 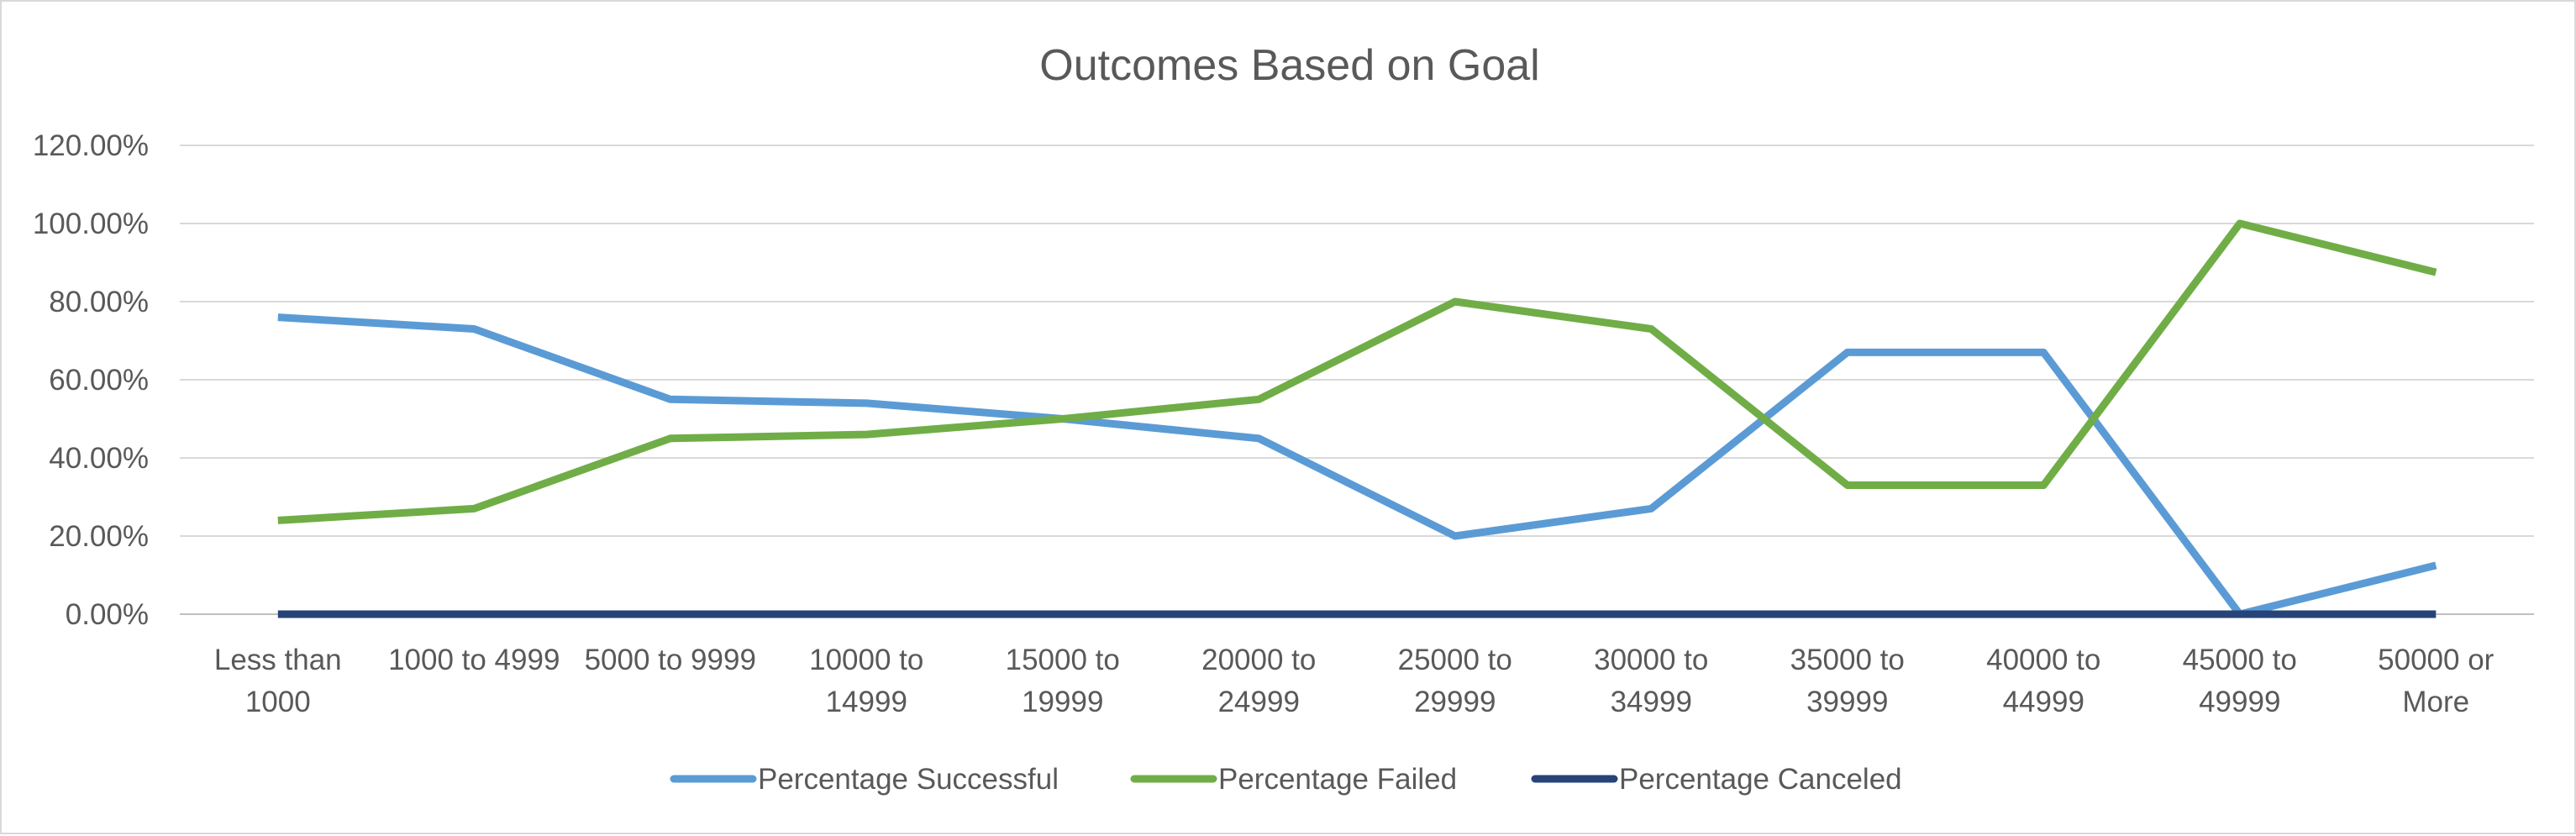 What do you see at coordinates (1760, 779) in the screenshot?
I see `legend-label: Percentage Canceled` at bounding box center [1760, 779].